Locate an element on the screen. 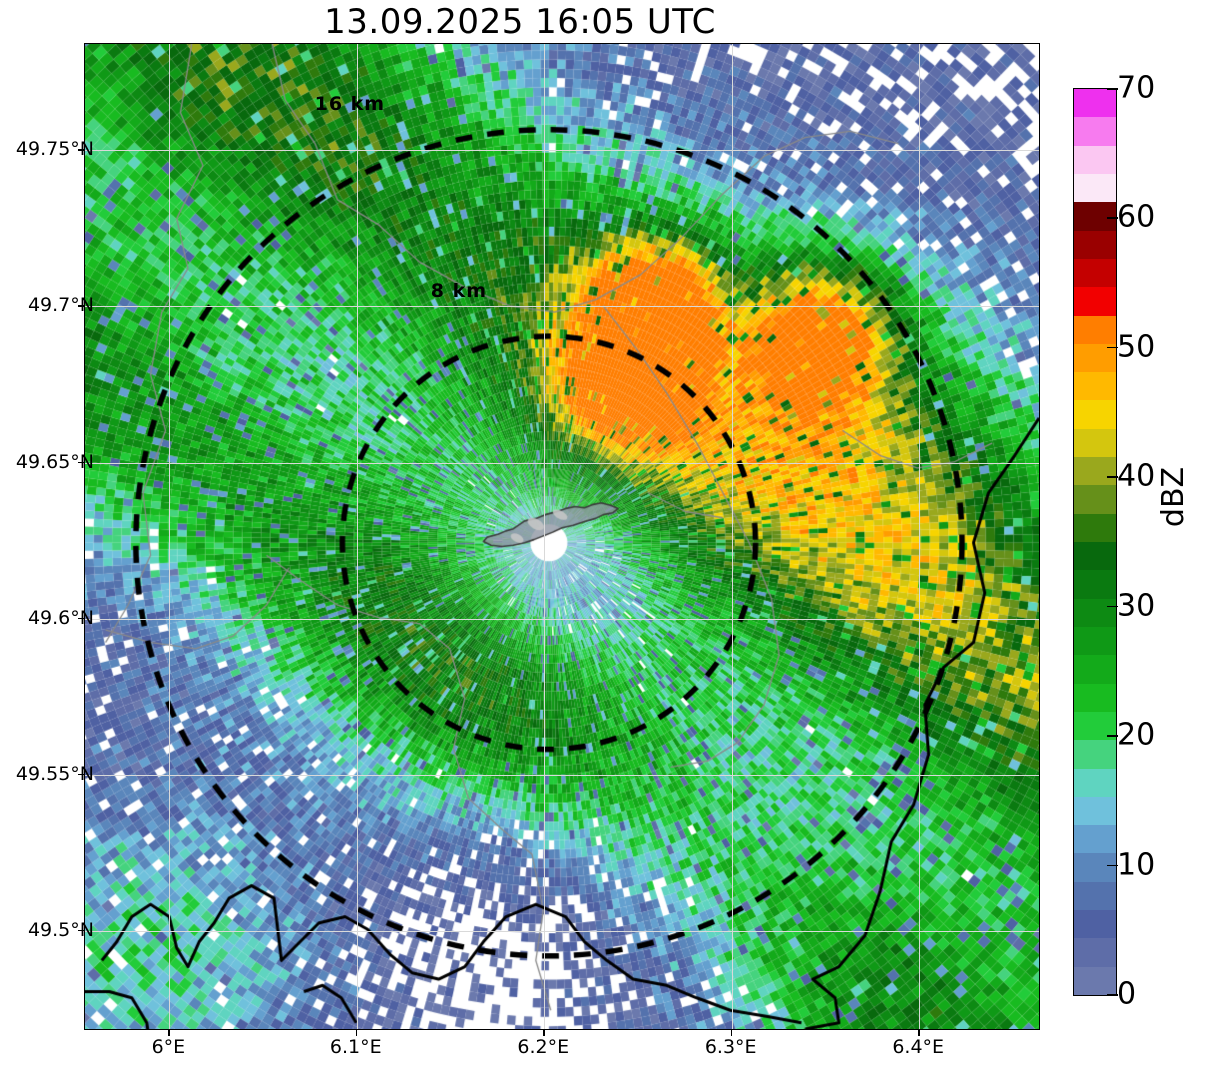 The image size is (1207, 1073). x-axis-tick-label: 6.3°E is located at coordinates (730, 1047).